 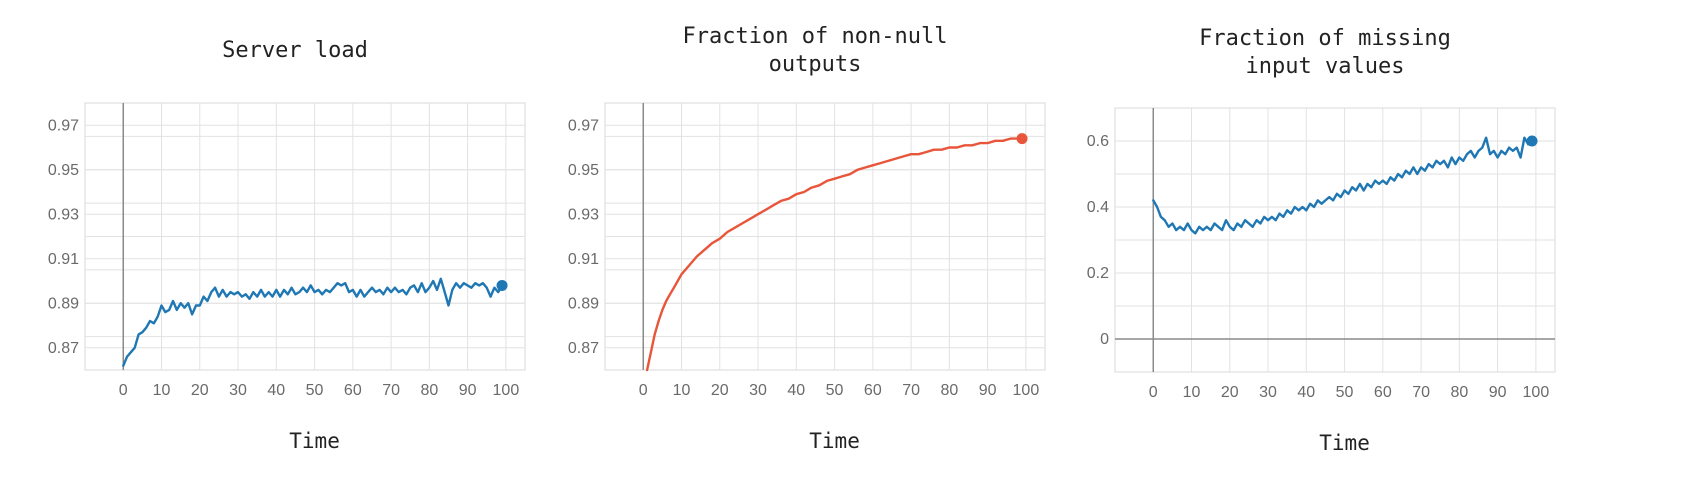 What do you see at coordinates (1104, 339) in the screenshot?
I see `y-tick-label: 0` at bounding box center [1104, 339].